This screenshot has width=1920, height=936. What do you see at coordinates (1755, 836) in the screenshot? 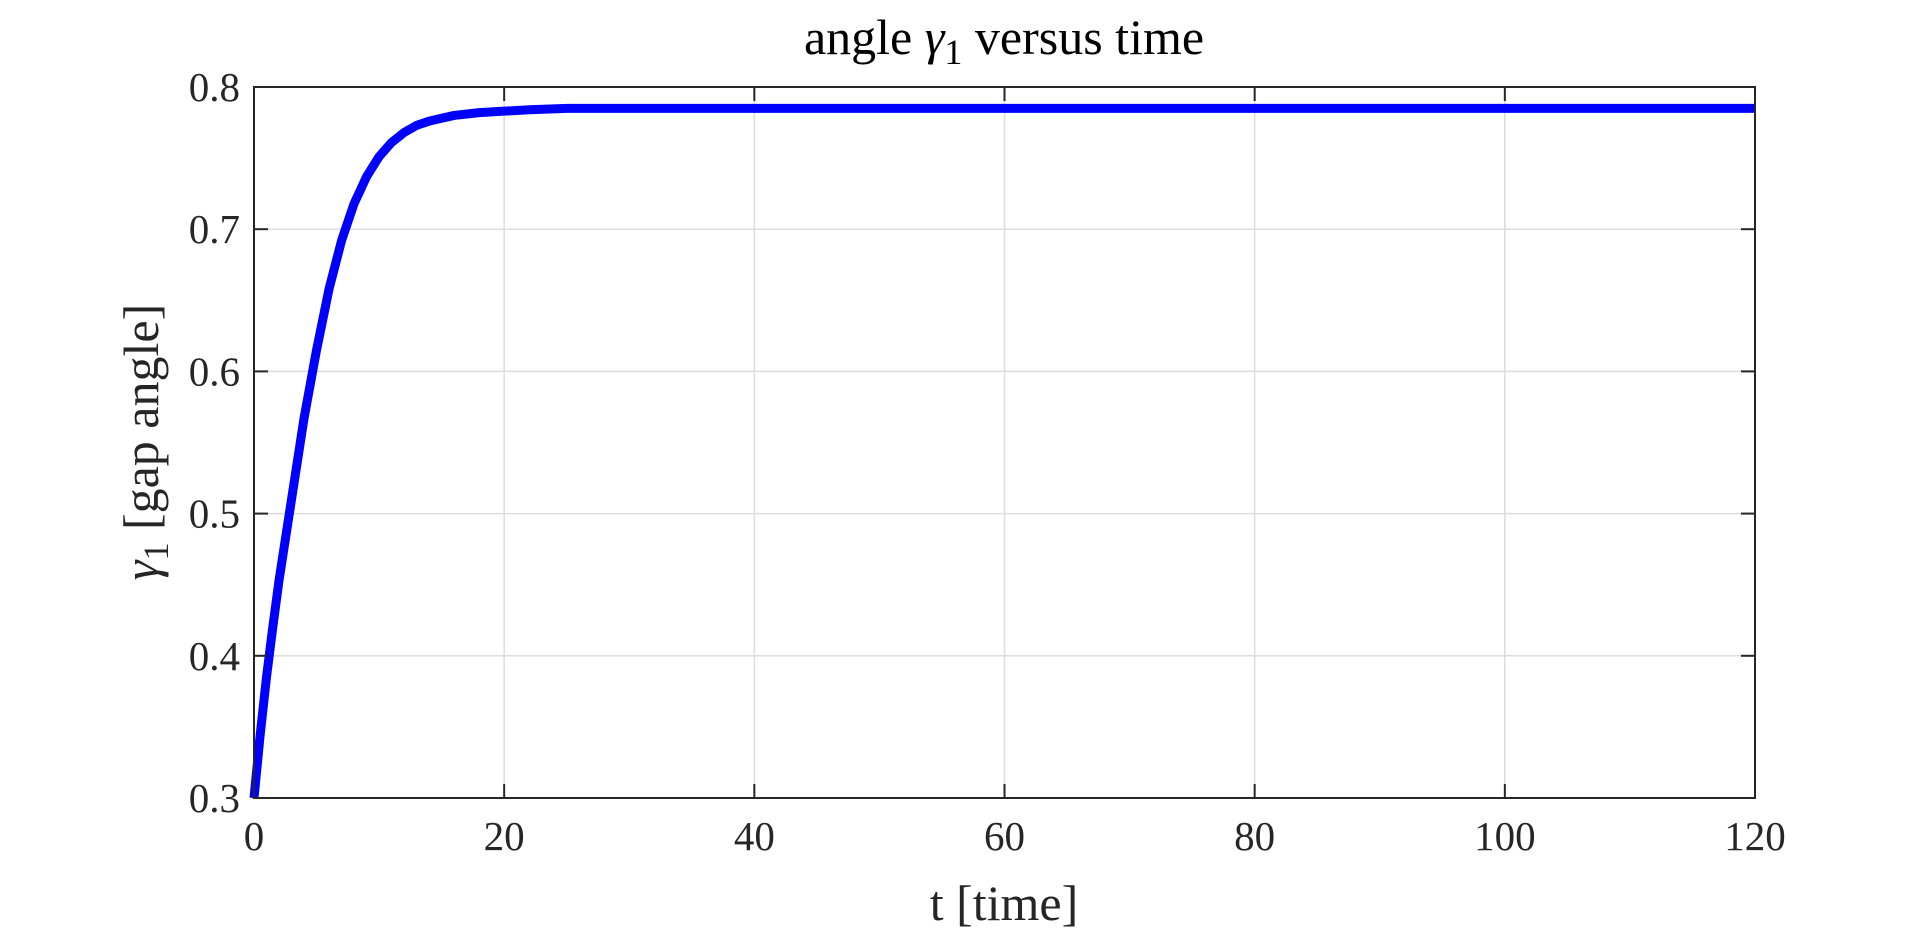
I see `x-tick-label: 120` at bounding box center [1755, 836].